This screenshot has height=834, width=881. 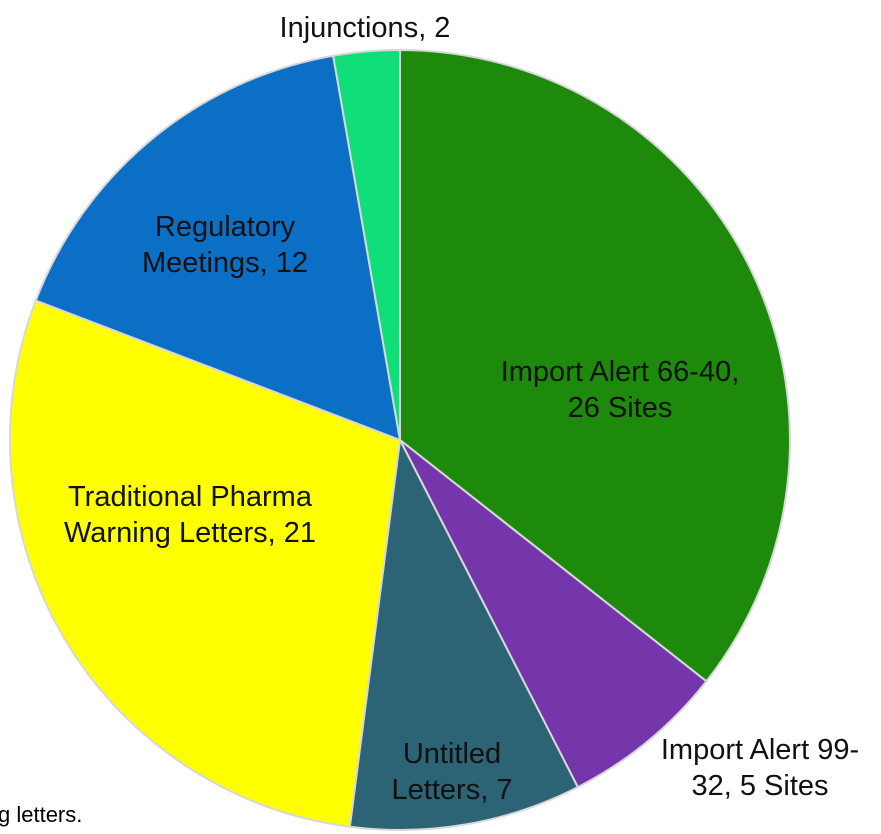 I want to click on footnote: g letters., so click(x=41, y=814).